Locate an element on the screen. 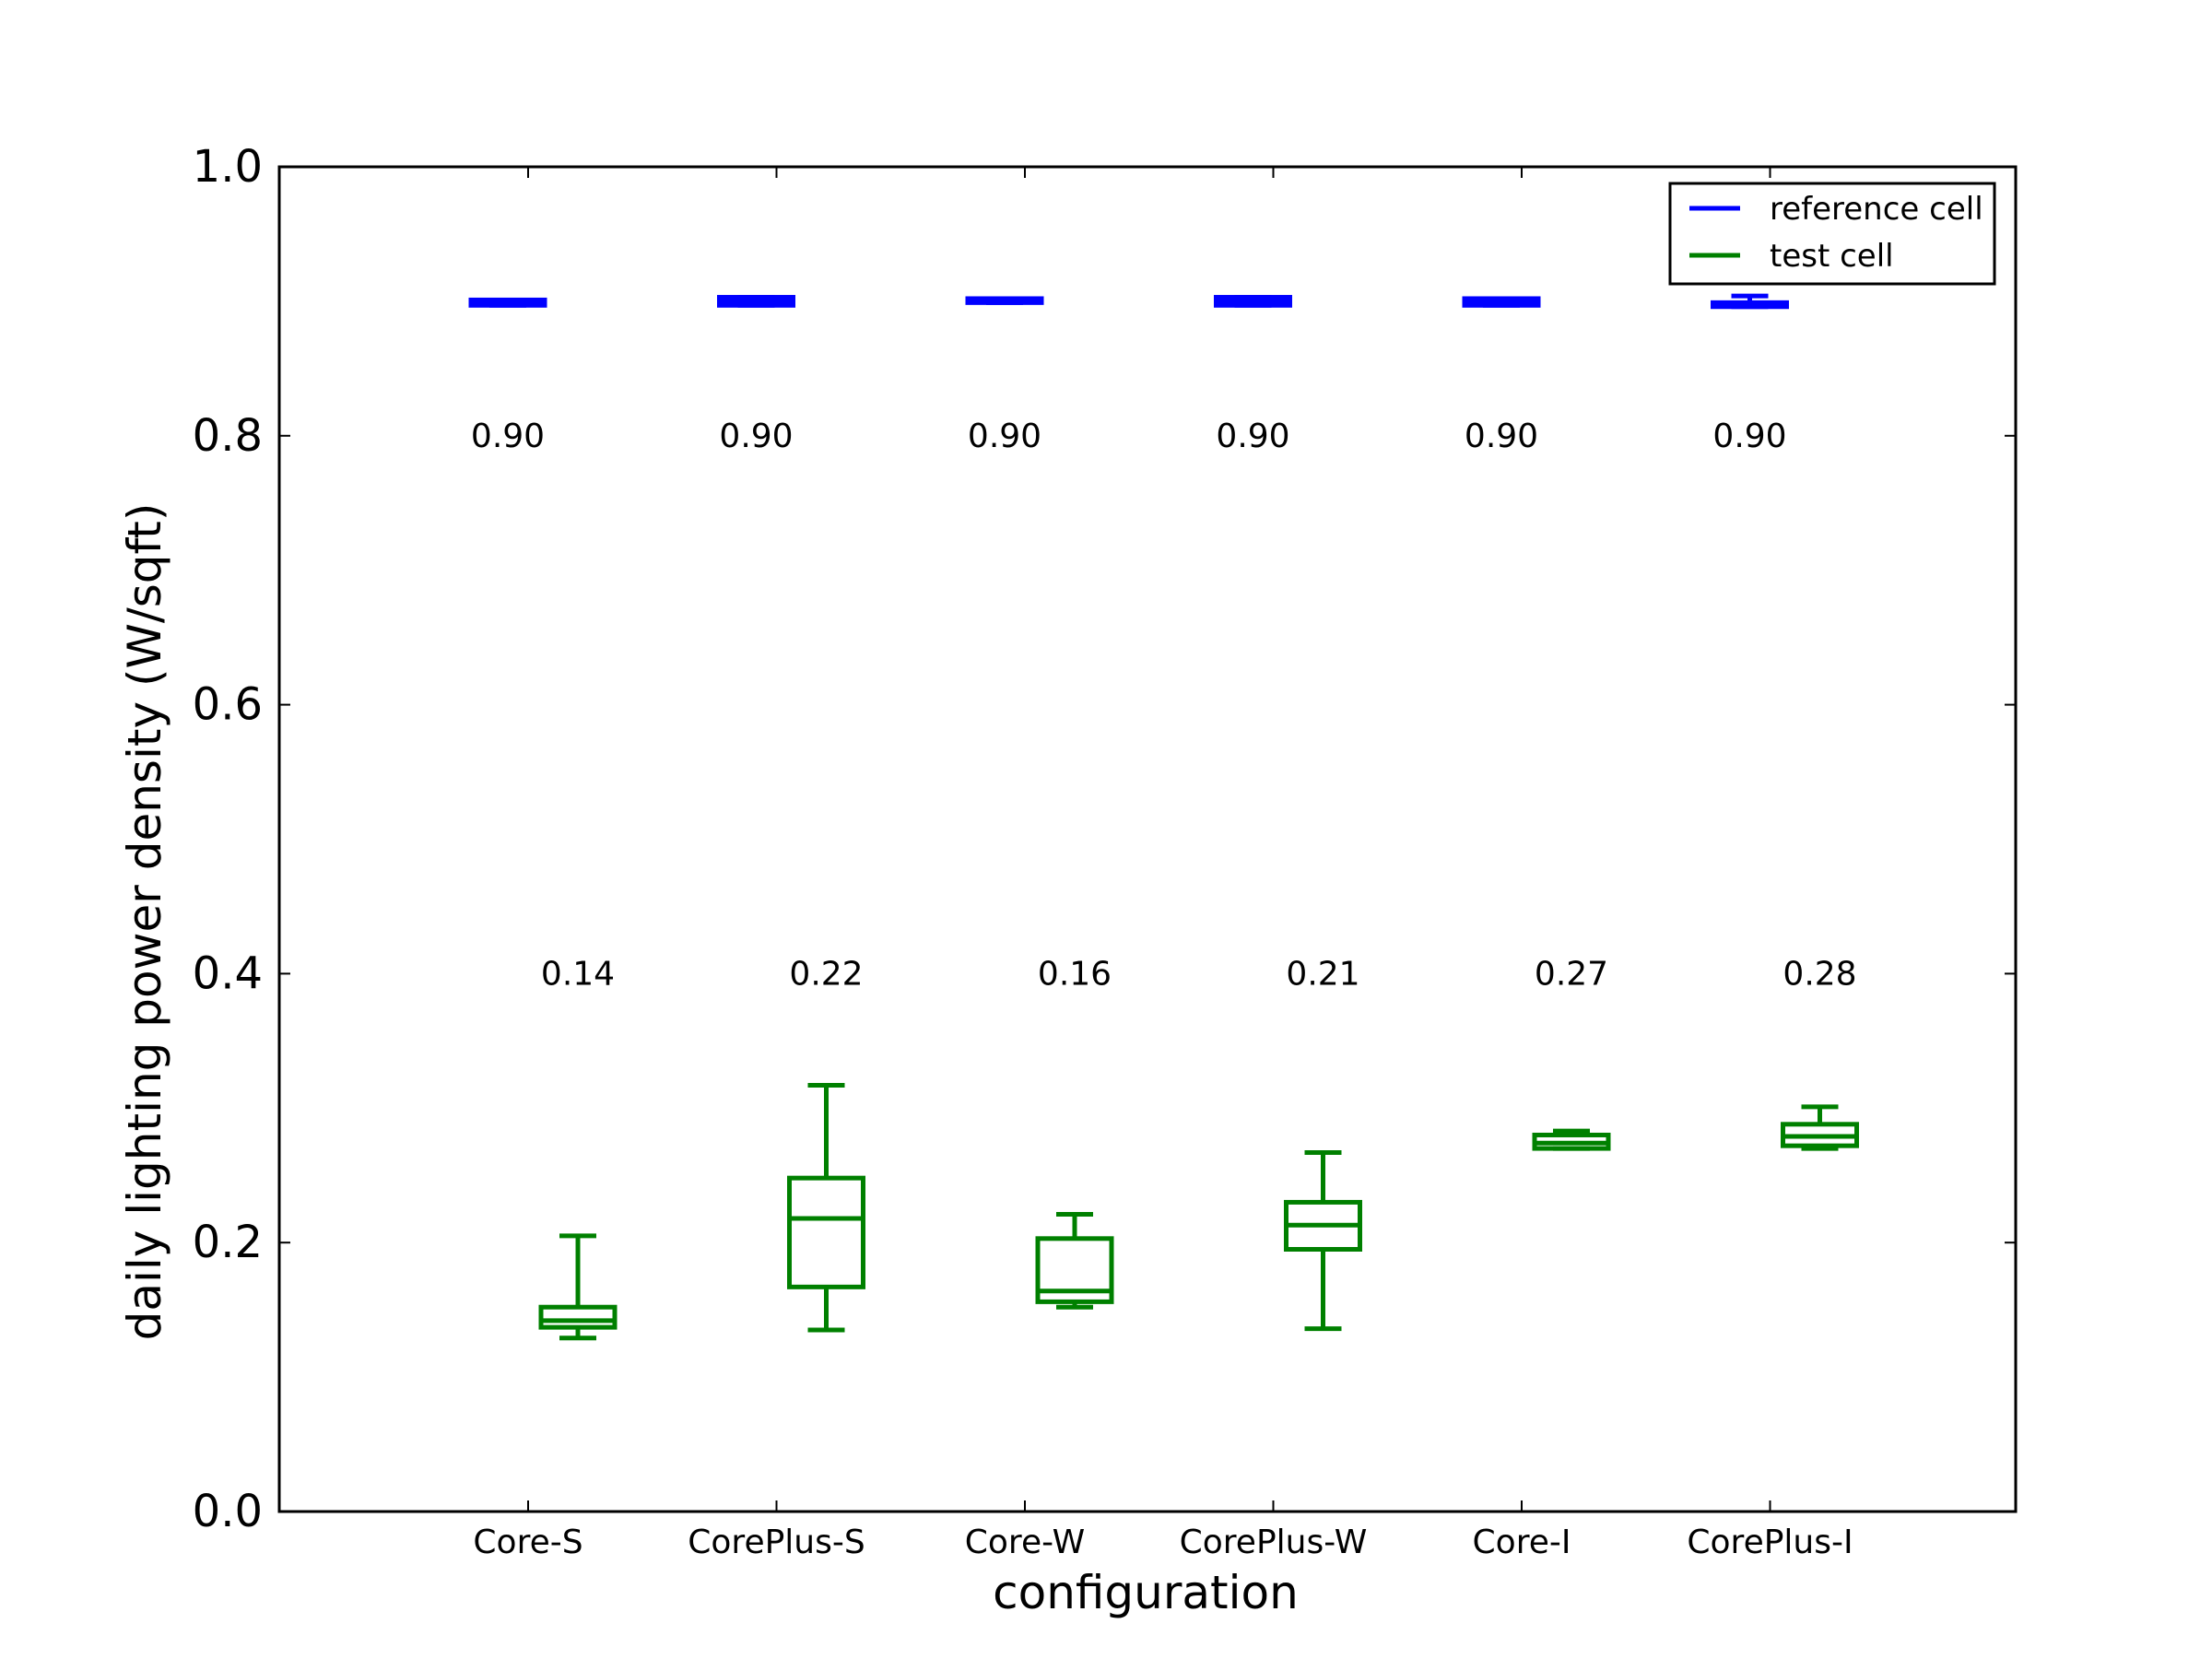  legend-frame is located at coordinates (1832, 234).